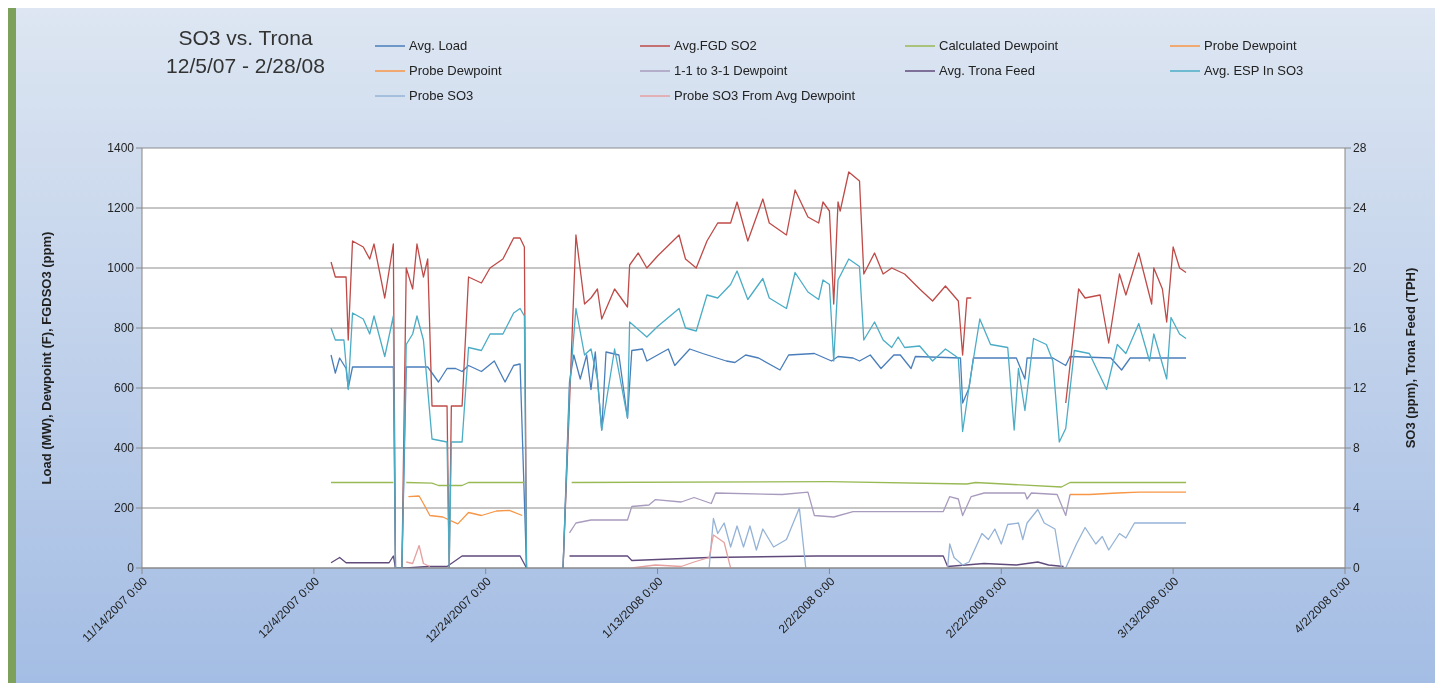  What do you see at coordinates (131, 568) in the screenshot?
I see `y-tick-label: 0` at bounding box center [131, 568].